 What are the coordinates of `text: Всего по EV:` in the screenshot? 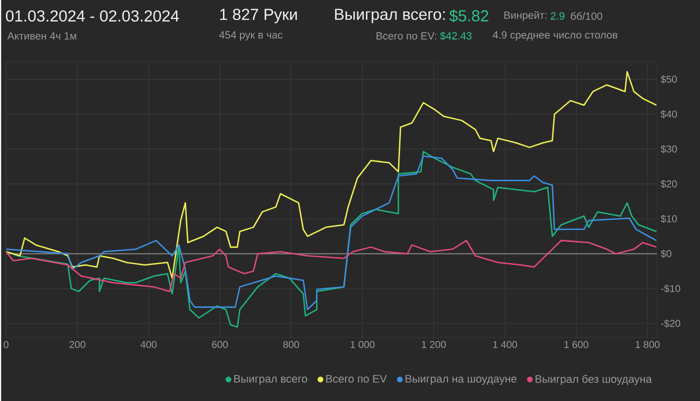 It's located at (406, 36).